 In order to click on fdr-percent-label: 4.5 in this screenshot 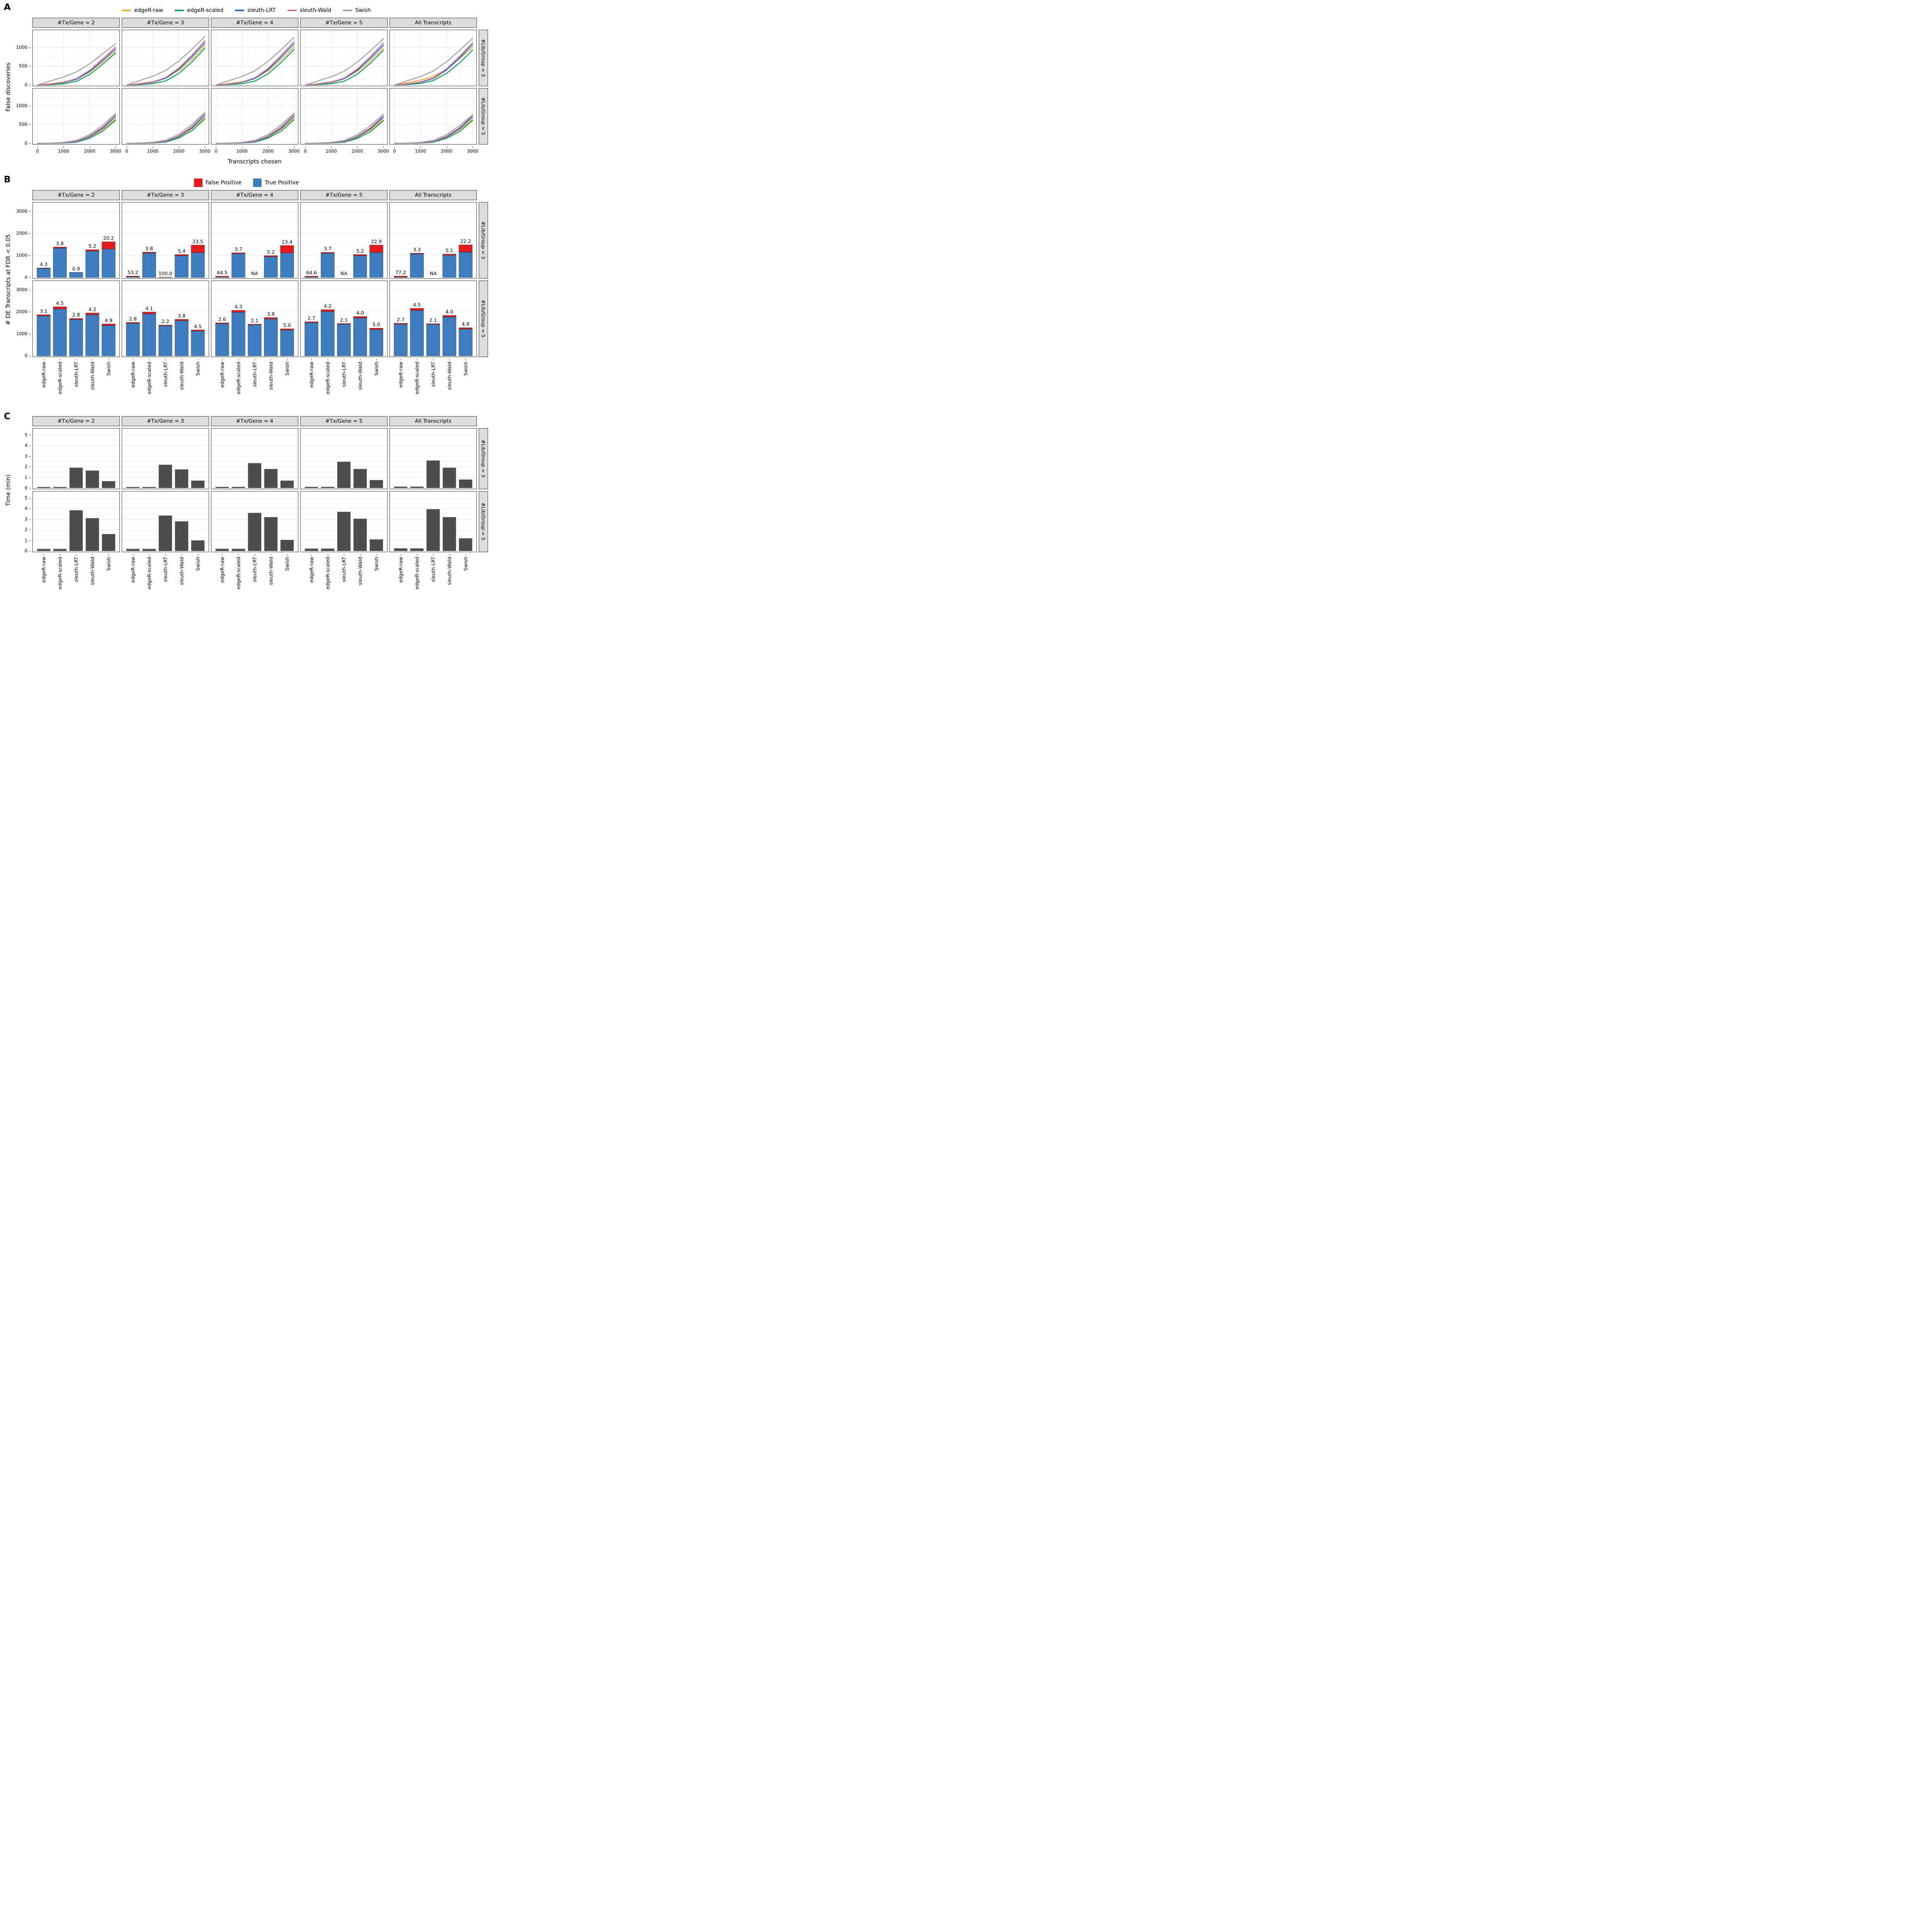, I will do `click(417, 305)`.